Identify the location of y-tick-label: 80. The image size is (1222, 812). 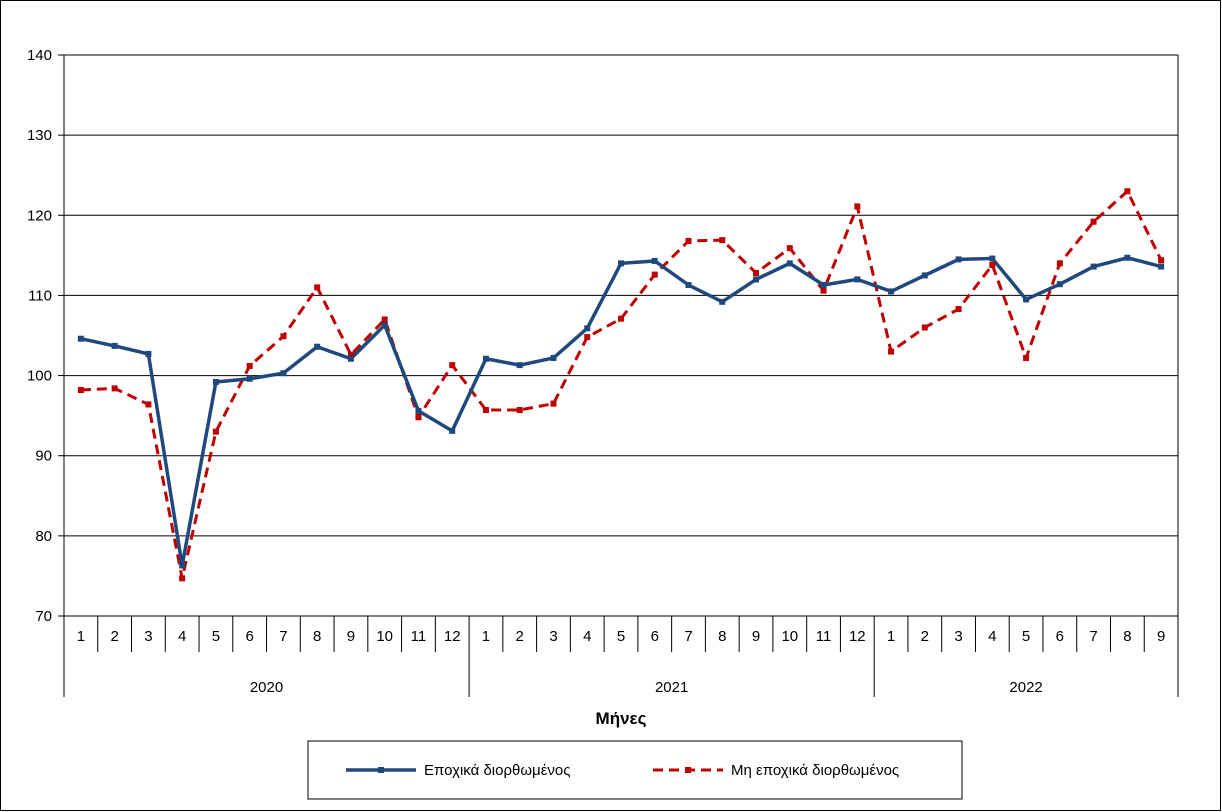
(43, 536).